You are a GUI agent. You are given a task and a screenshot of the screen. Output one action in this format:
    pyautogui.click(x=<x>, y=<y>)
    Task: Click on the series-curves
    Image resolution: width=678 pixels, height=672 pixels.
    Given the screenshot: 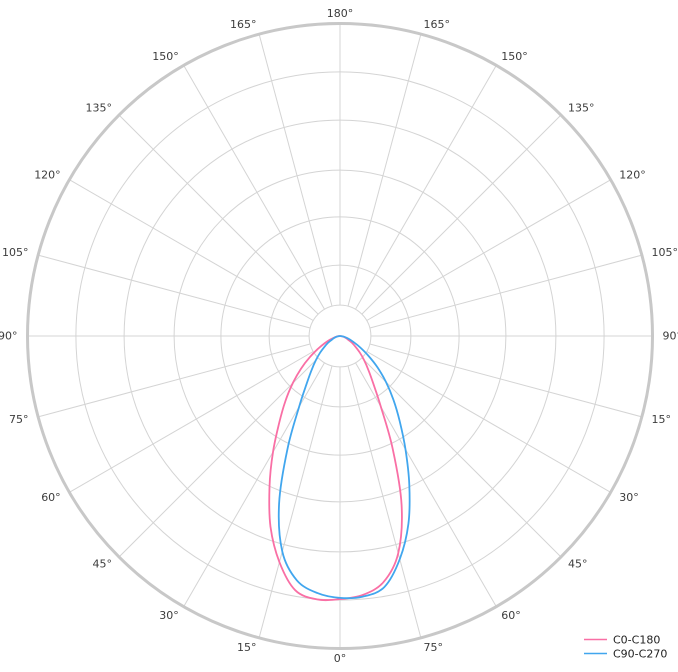 What is the action you would take?
    pyautogui.click(x=339, y=468)
    